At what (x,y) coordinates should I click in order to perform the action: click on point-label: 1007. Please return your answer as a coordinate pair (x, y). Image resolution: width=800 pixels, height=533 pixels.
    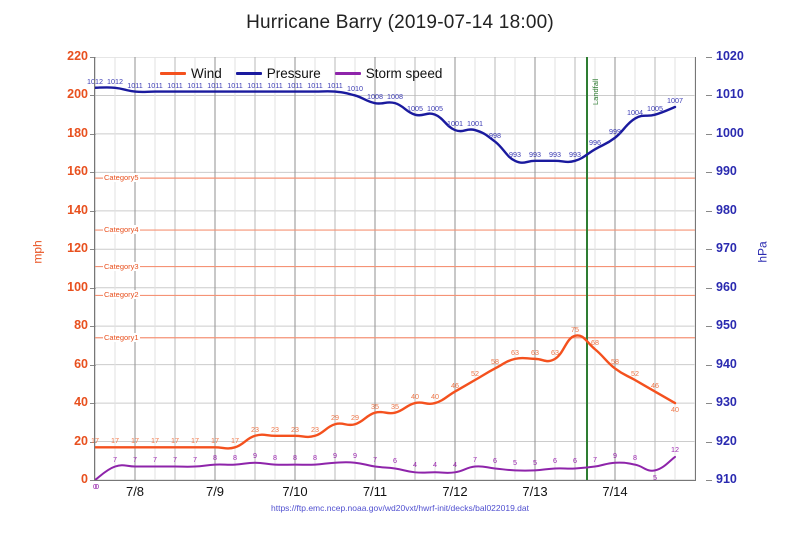
    Looking at the image, I should click on (675, 100).